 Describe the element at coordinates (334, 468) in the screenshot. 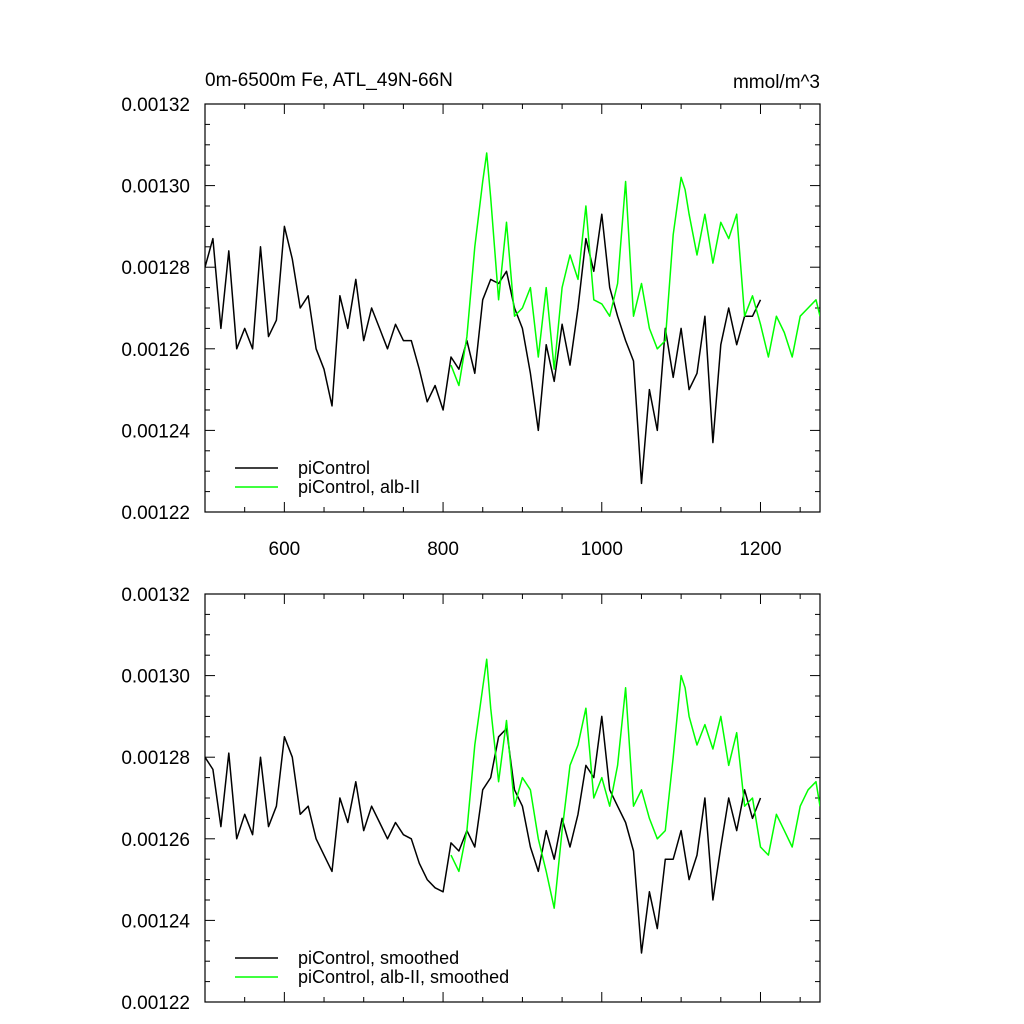

I see `legend-label-0: piControl` at that location.